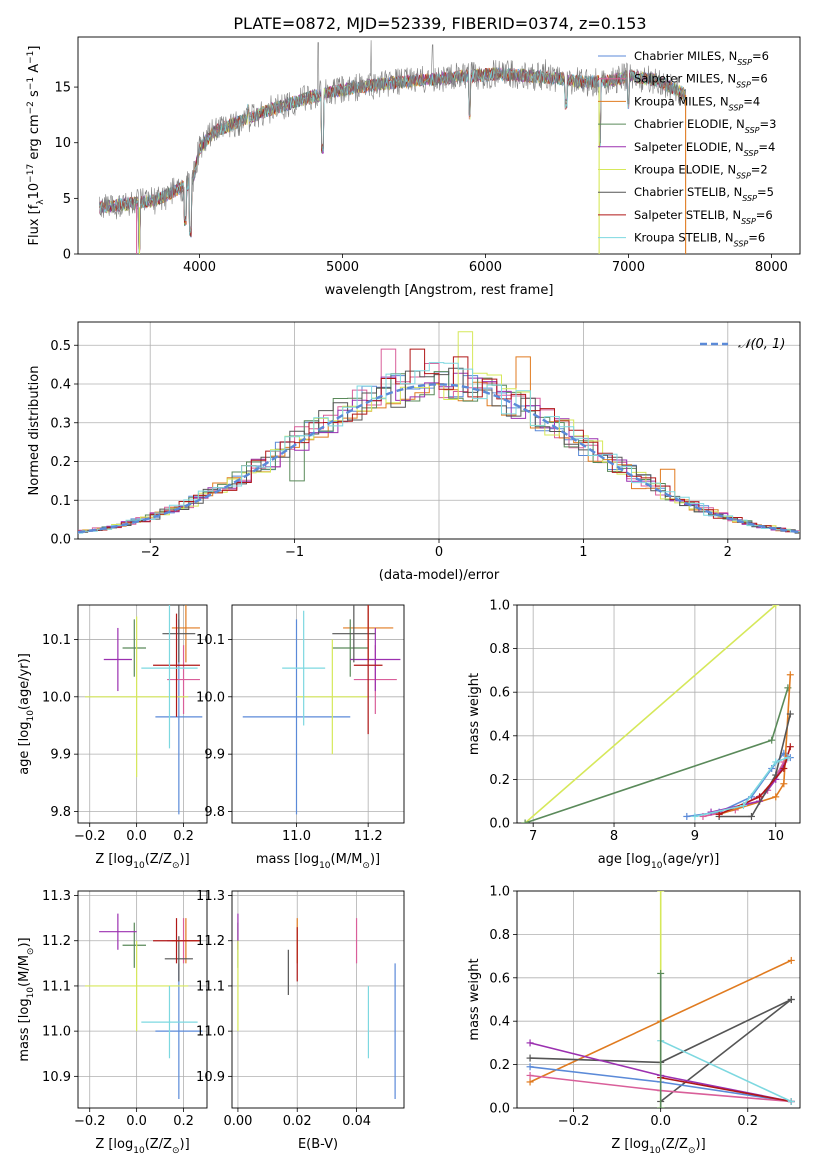 The height and width of the screenshot is (1170, 819). What do you see at coordinates (375, 859) in the screenshot?
I see `x-axis-label-part: )]` at bounding box center [375, 859].